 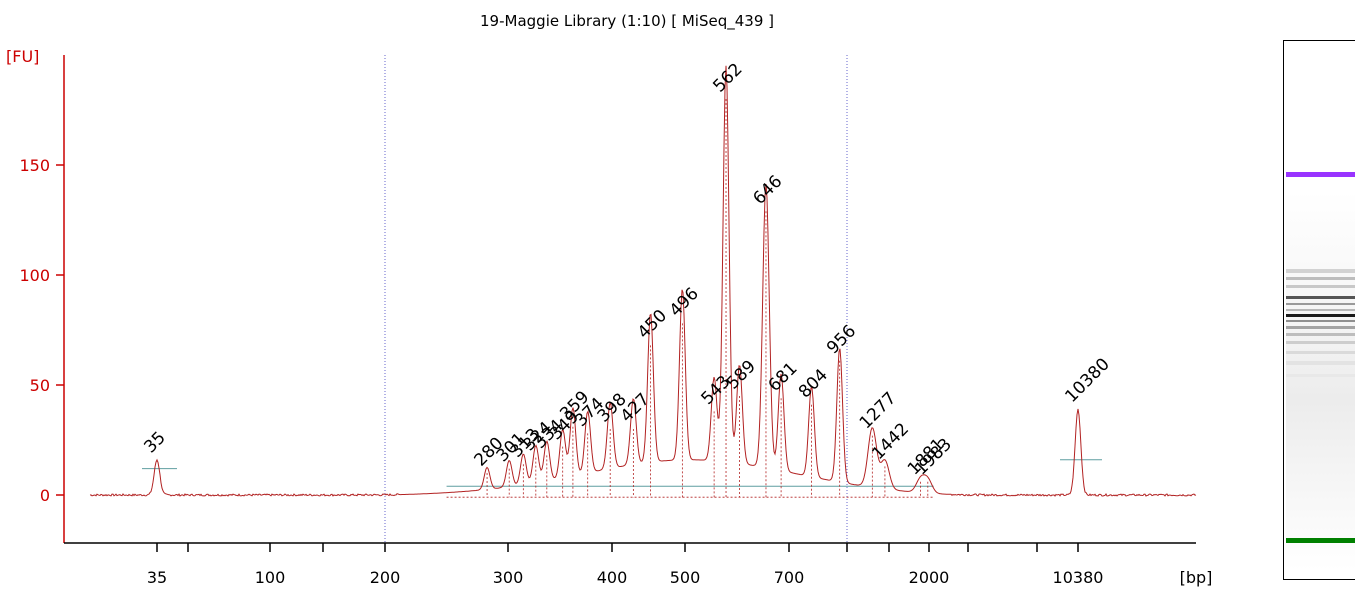 I want to click on x-tick-label-400: 400, so click(x=612, y=577).